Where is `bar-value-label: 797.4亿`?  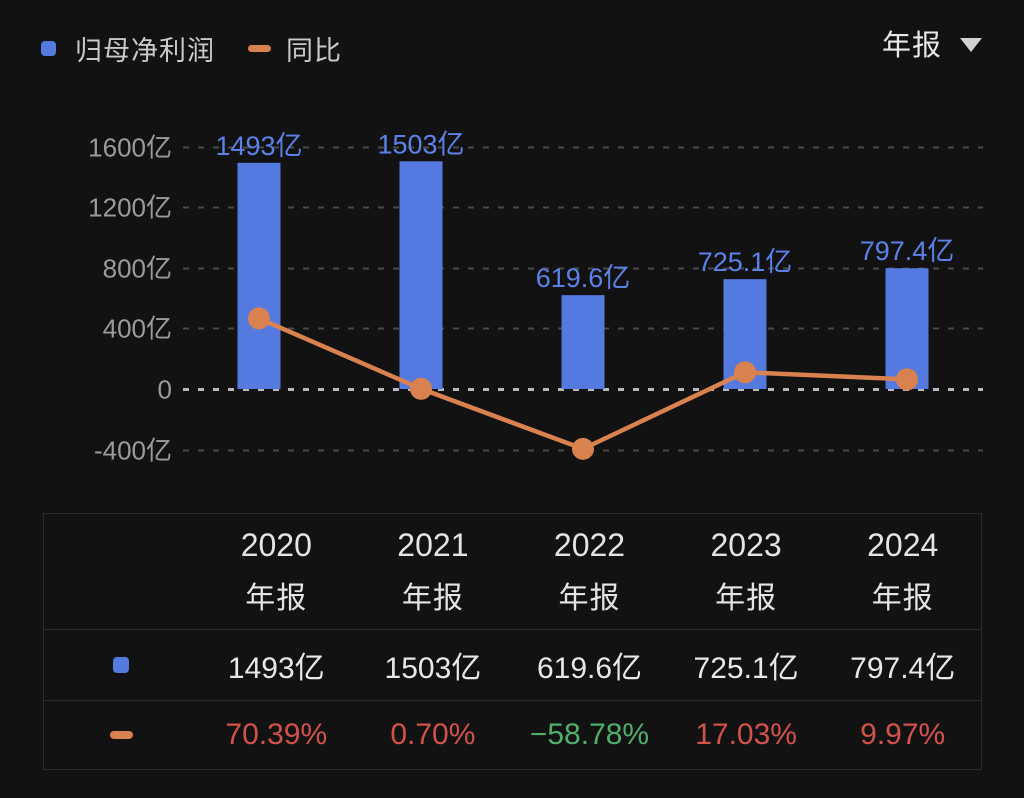 bar-value-label: 797.4亿 is located at coordinates (907, 251).